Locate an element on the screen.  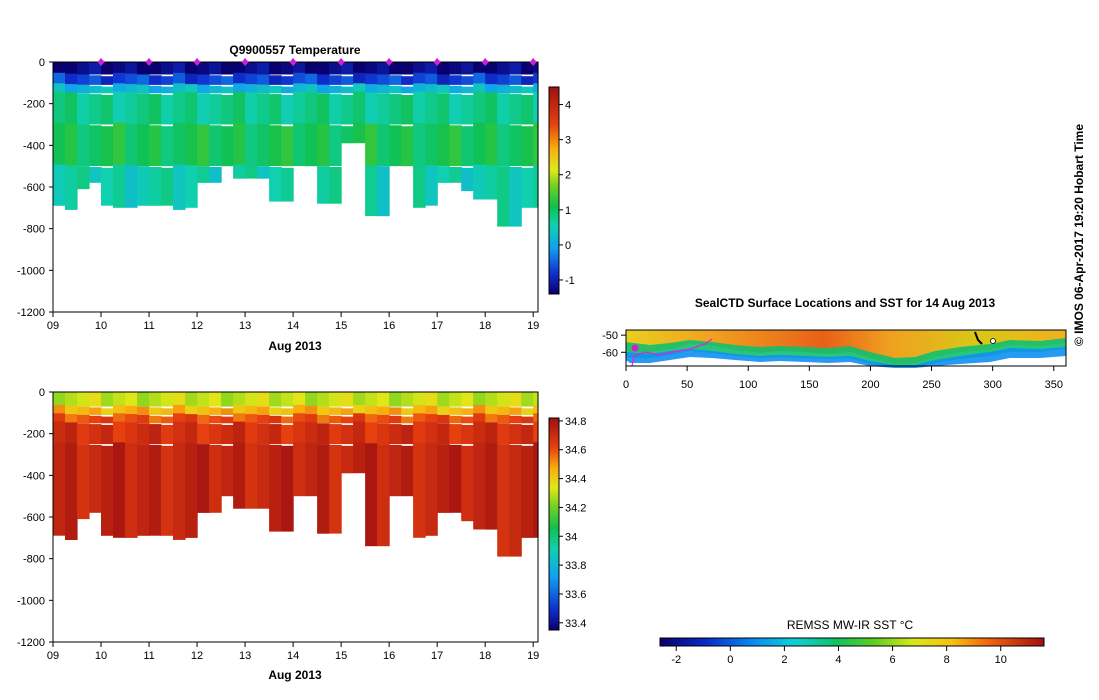
temperature-y-axis: 0 -200 -400 -600 -800 -1000 -1200 is located at coordinates (31, 188).